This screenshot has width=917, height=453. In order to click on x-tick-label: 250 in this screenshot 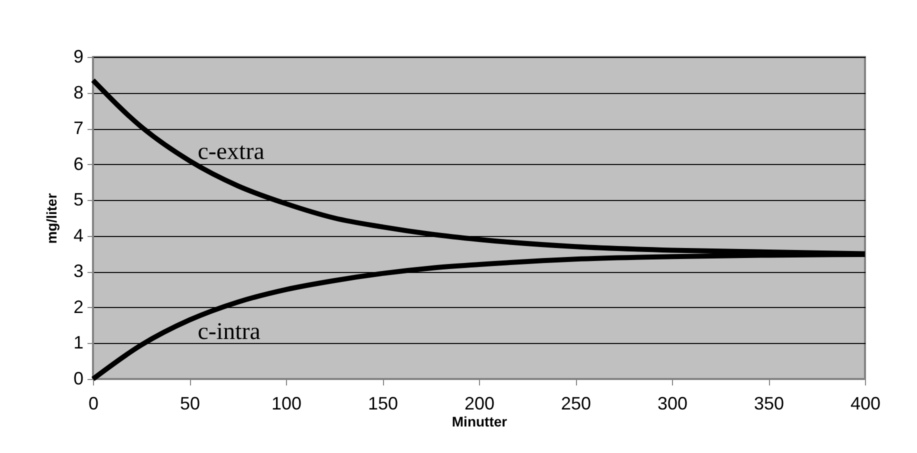, I will do `click(576, 404)`.